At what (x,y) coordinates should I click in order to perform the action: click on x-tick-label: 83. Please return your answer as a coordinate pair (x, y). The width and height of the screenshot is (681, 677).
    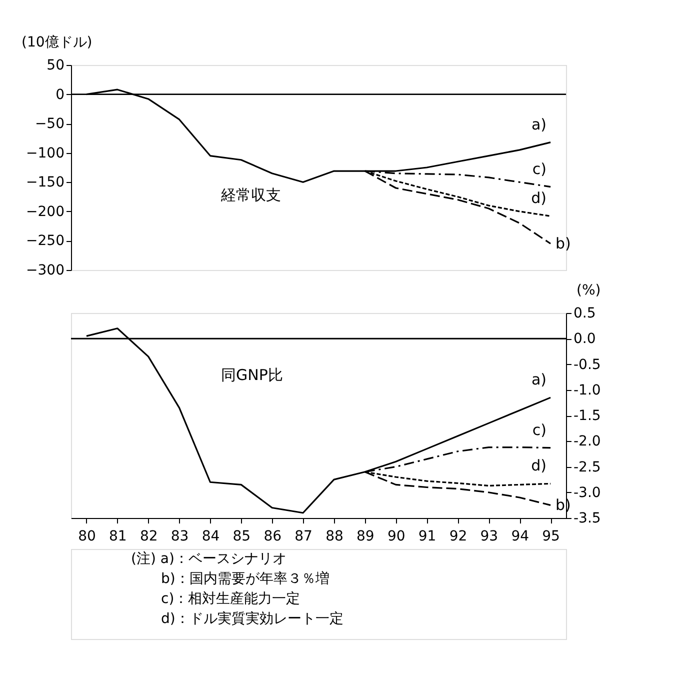
    Looking at the image, I should click on (179, 536).